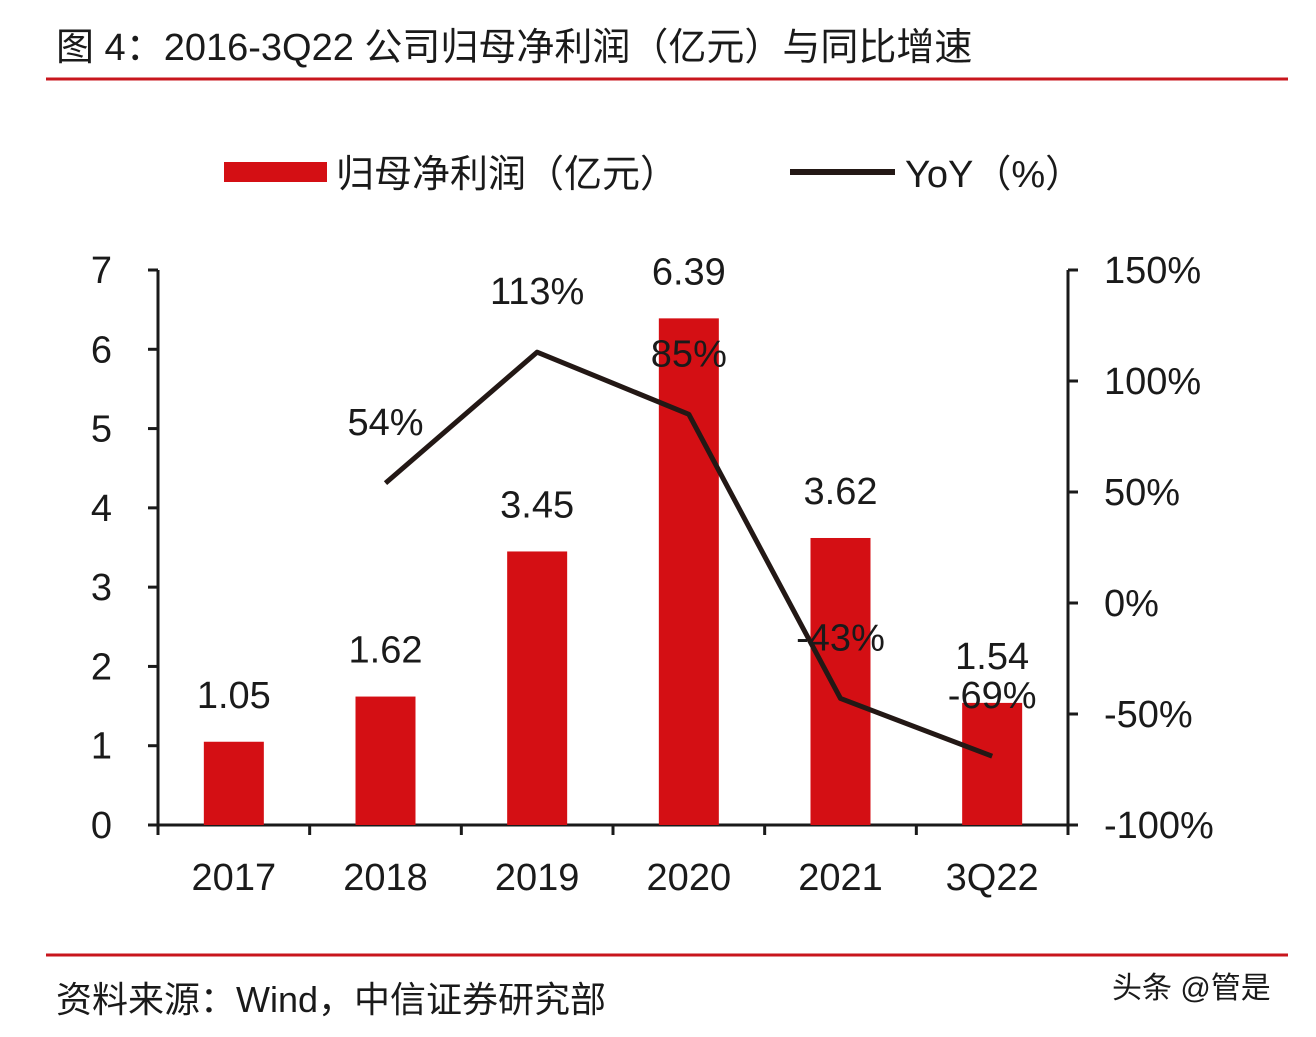 The height and width of the screenshot is (1037, 1316). What do you see at coordinates (101, 588) in the screenshot?
I see `left-tick-label: 3` at bounding box center [101, 588].